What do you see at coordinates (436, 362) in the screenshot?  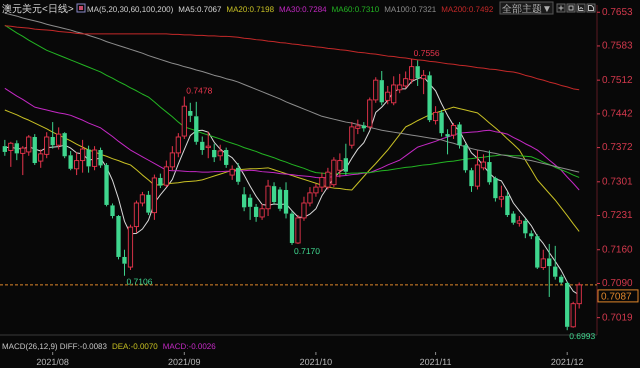 I see `x-tick-label: 2021/11` at bounding box center [436, 362].